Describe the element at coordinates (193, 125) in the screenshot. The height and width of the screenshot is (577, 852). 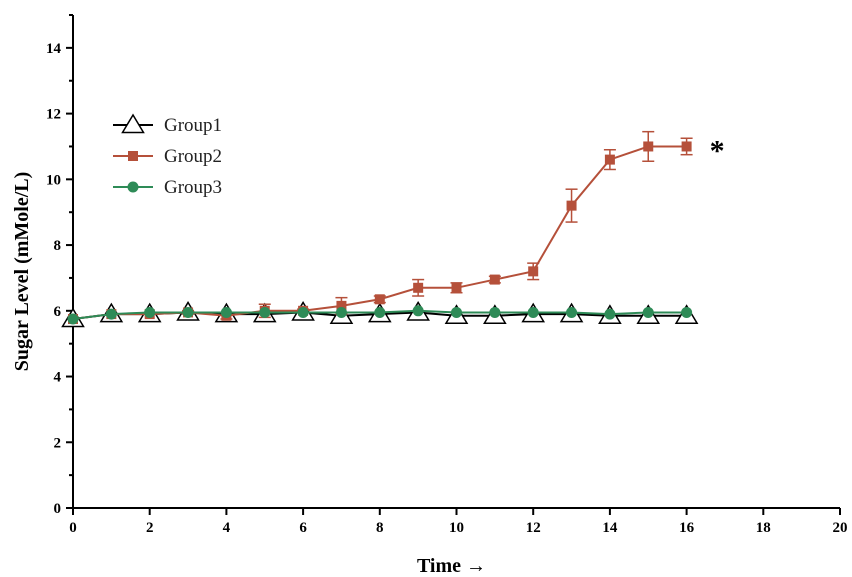
I see `legend-label: Group1` at that location.